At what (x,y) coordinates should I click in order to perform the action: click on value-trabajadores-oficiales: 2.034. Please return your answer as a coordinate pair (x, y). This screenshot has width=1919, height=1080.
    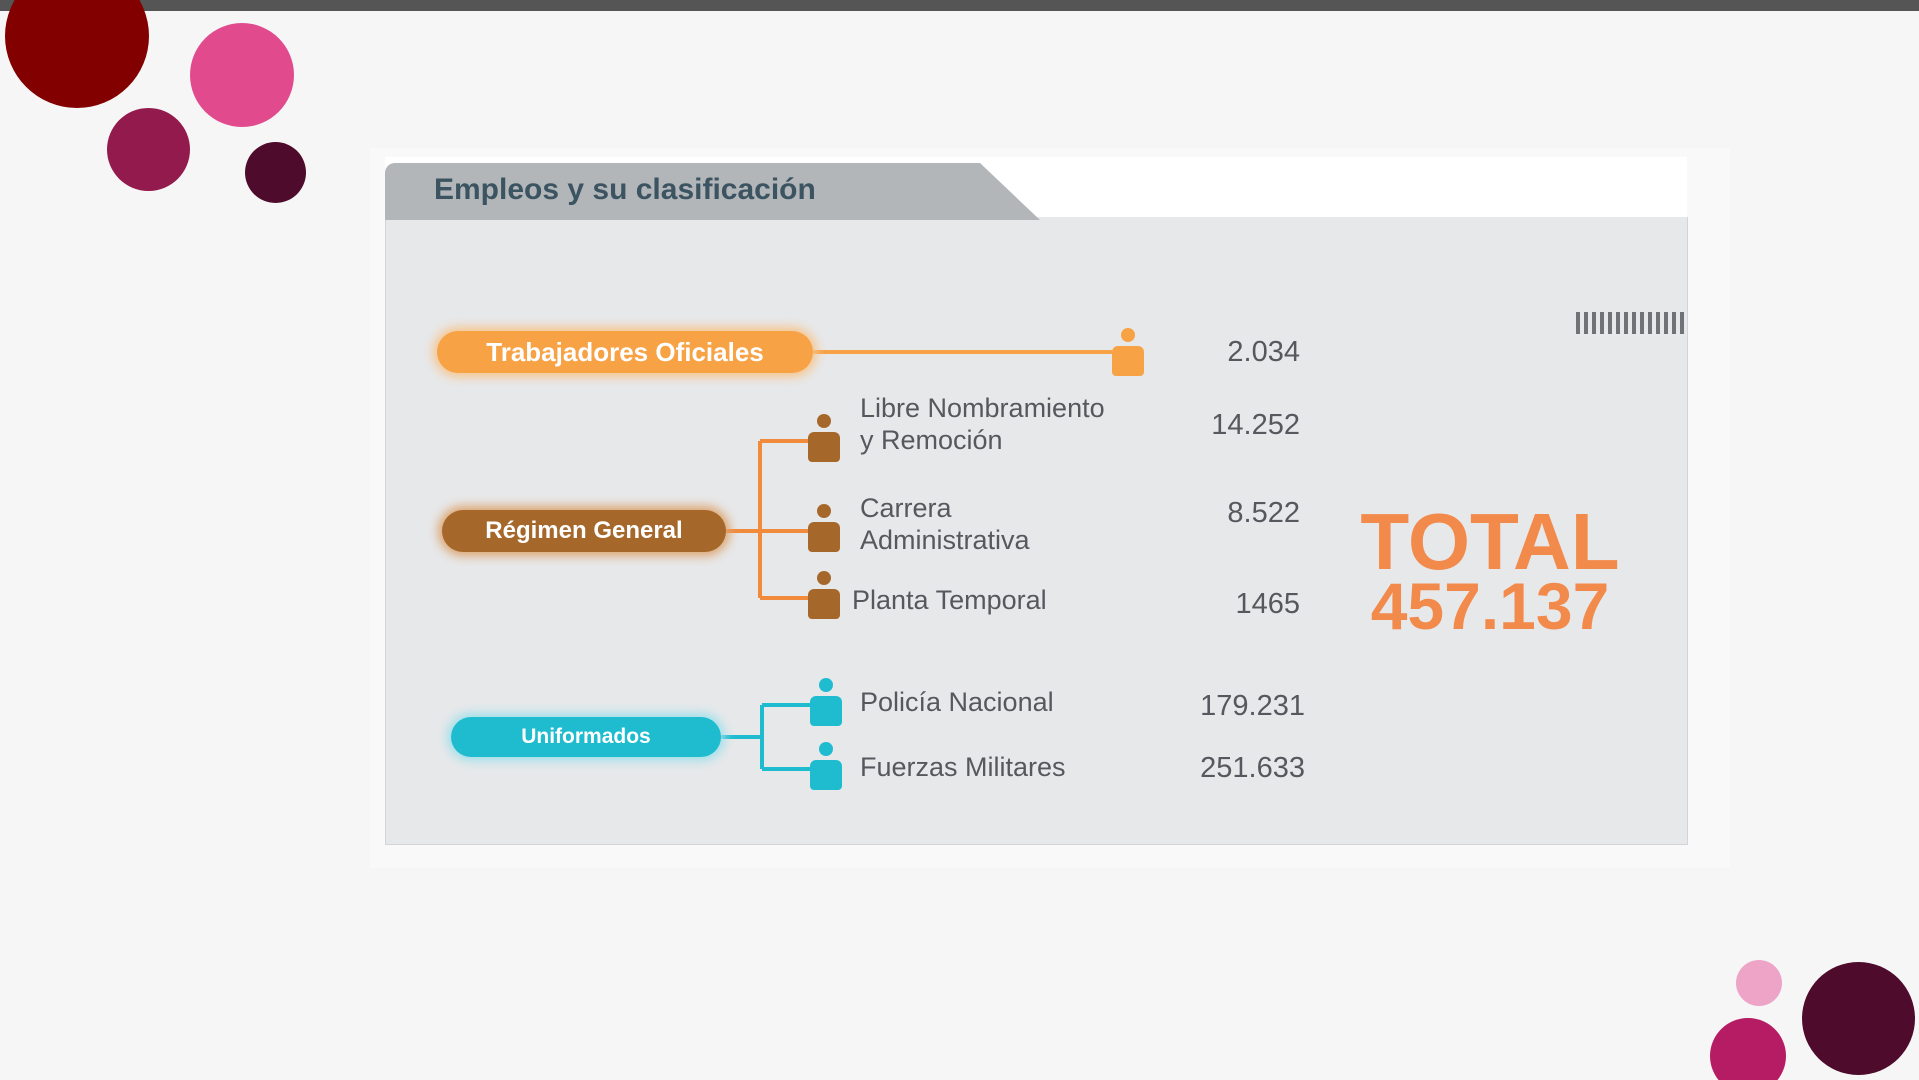
    Looking at the image, I should click on (1263, 352).